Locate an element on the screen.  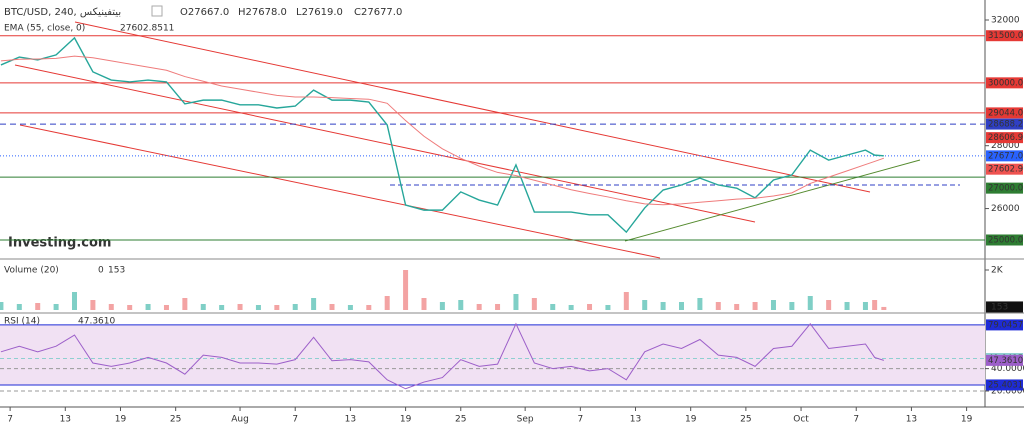
level-label: 29044.0 is located at coordinates (1005, 113).